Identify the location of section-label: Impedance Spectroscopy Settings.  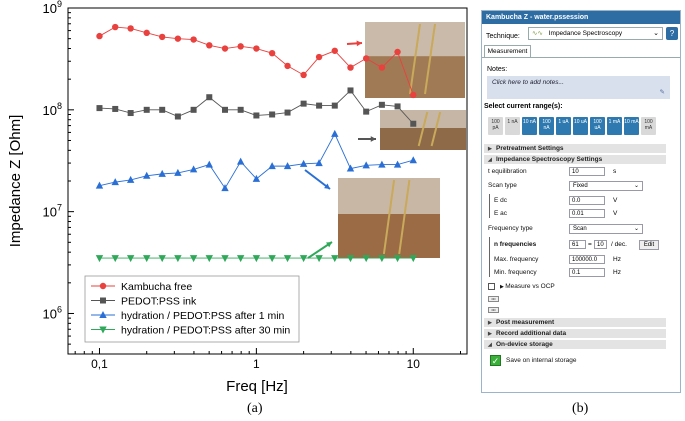
(549, 159).